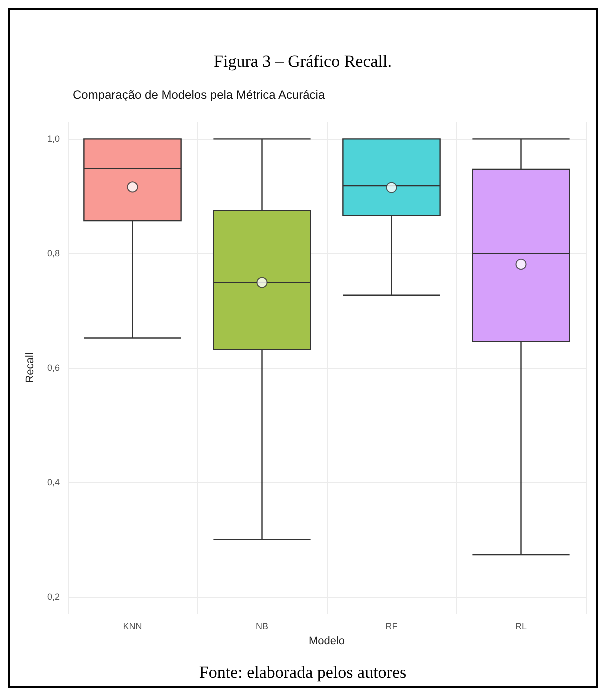 This screenshot has height=696, width=606. What do you see at coordinates (132, 627) in the screenshot?
I see `x-tick-label: KNN` at bounding box center [132, 627].